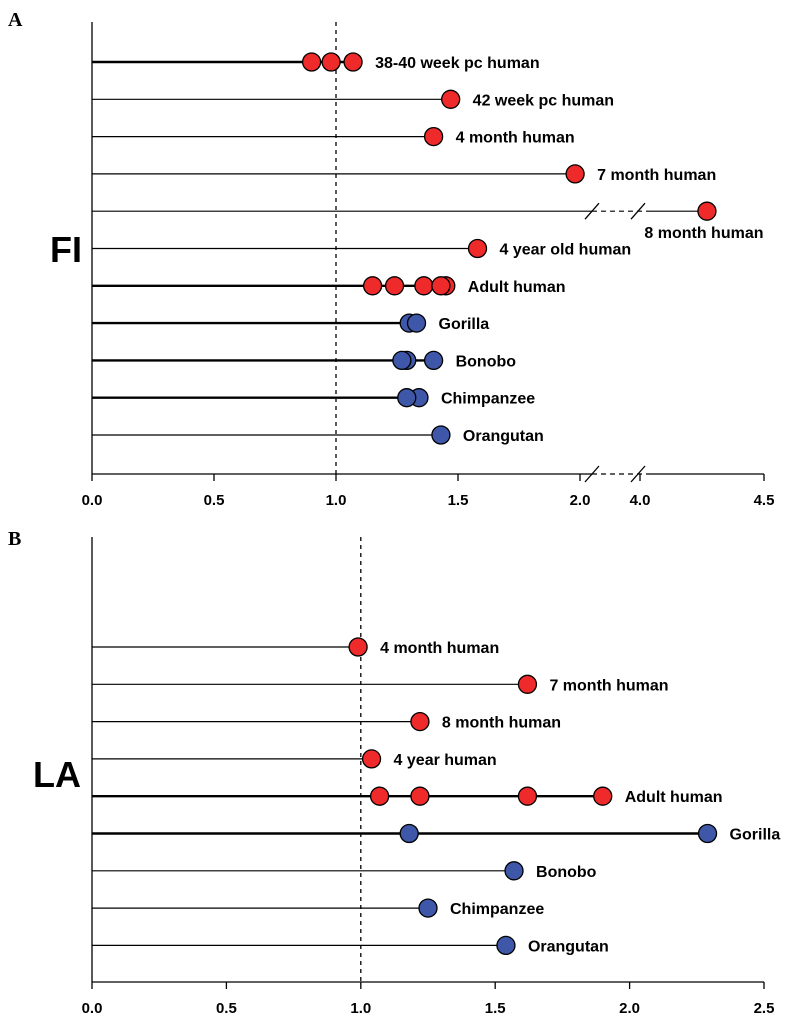  I want to click on fi-measure-label: FI, so click(66, 249).